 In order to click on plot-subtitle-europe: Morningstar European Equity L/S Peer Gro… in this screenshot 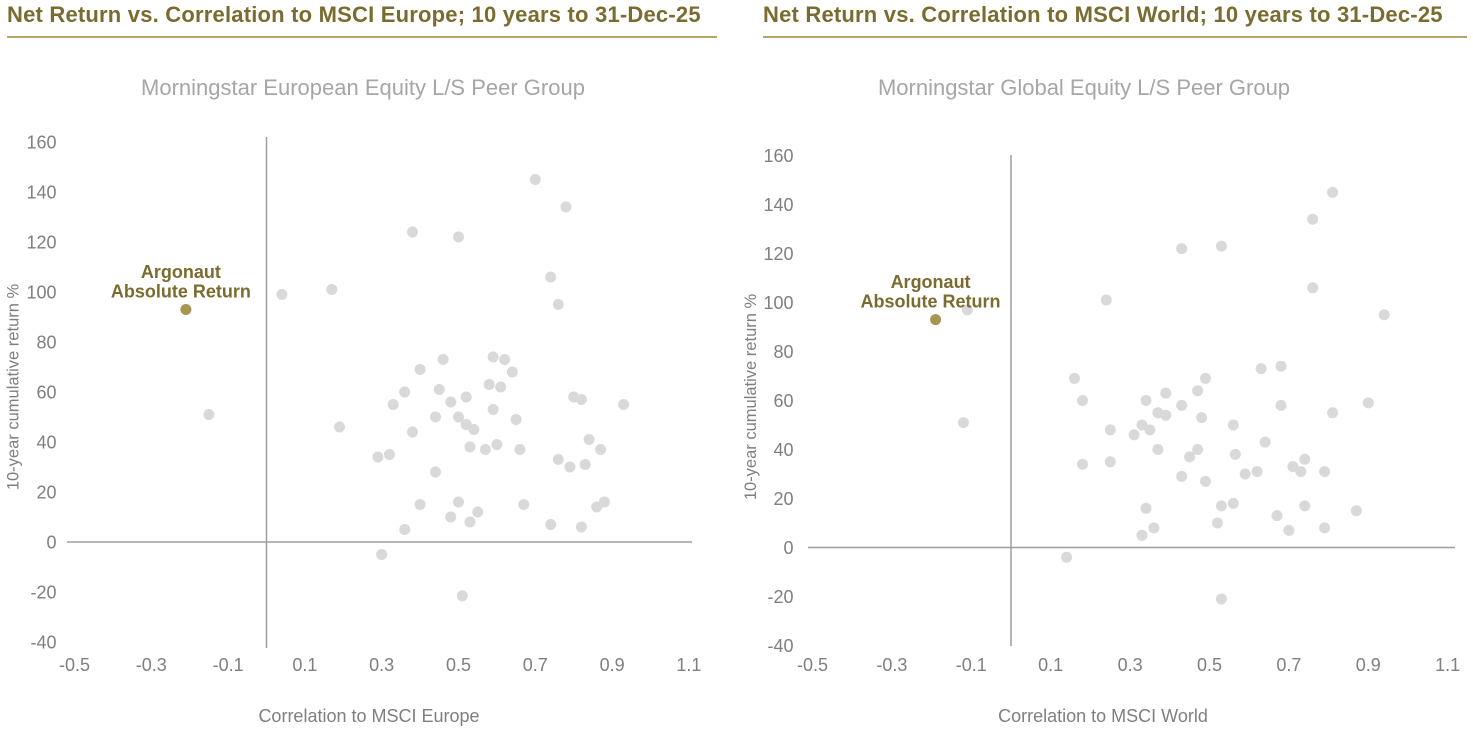, I will do `click(363, 87)`.